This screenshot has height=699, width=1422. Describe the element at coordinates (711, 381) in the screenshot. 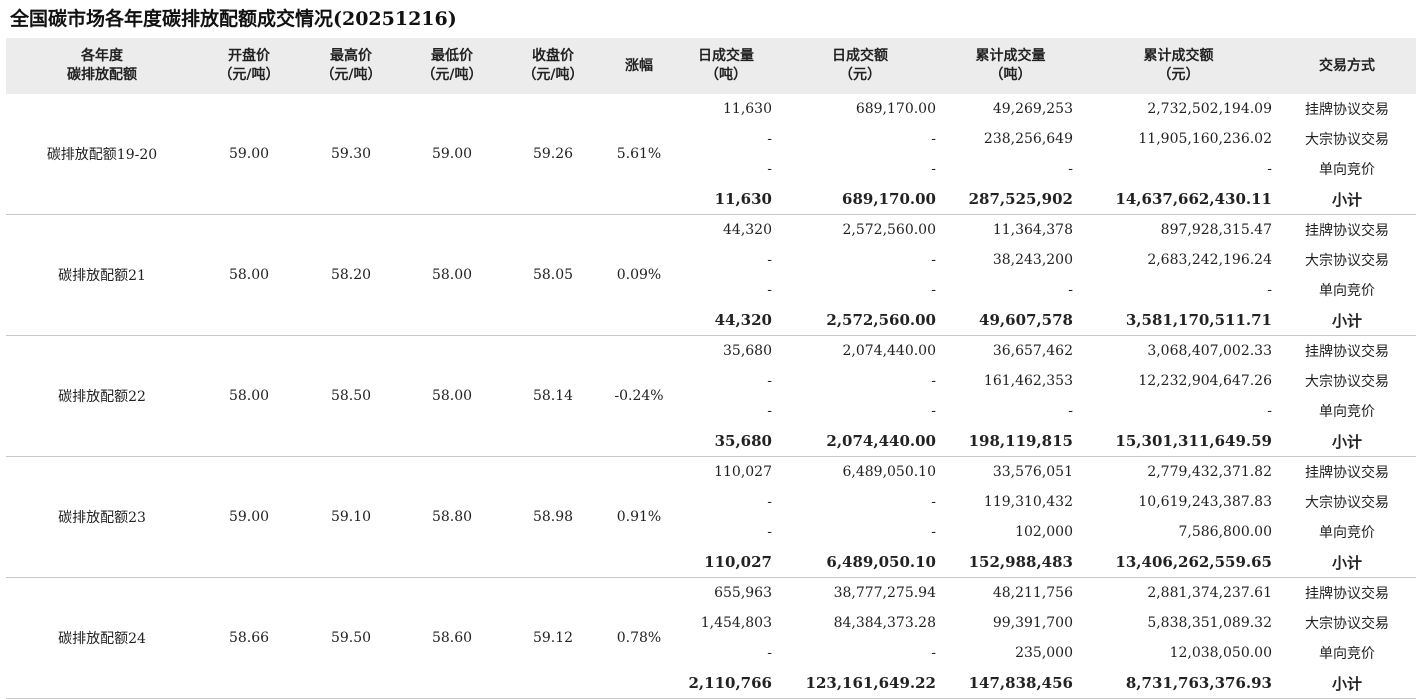

I see `table-row: - - 161,462,353 12,232,904,647.26 大宗协议交易` at that location.